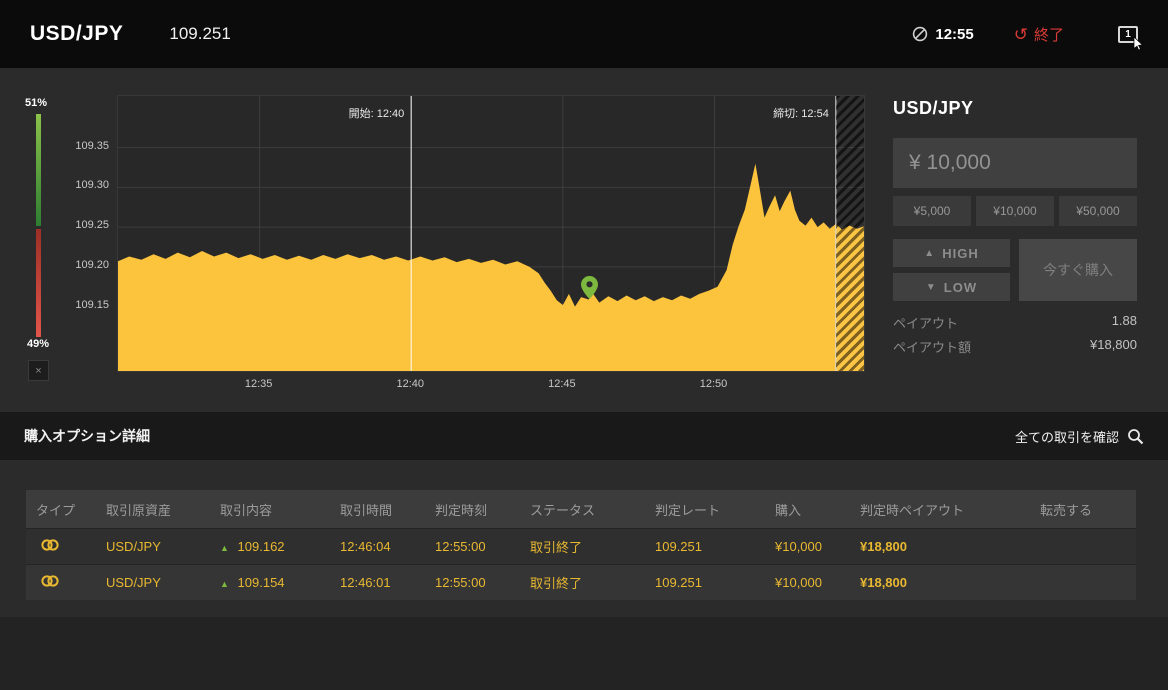  I want to click on x-axis-label: 12:40, so click(410, 384).